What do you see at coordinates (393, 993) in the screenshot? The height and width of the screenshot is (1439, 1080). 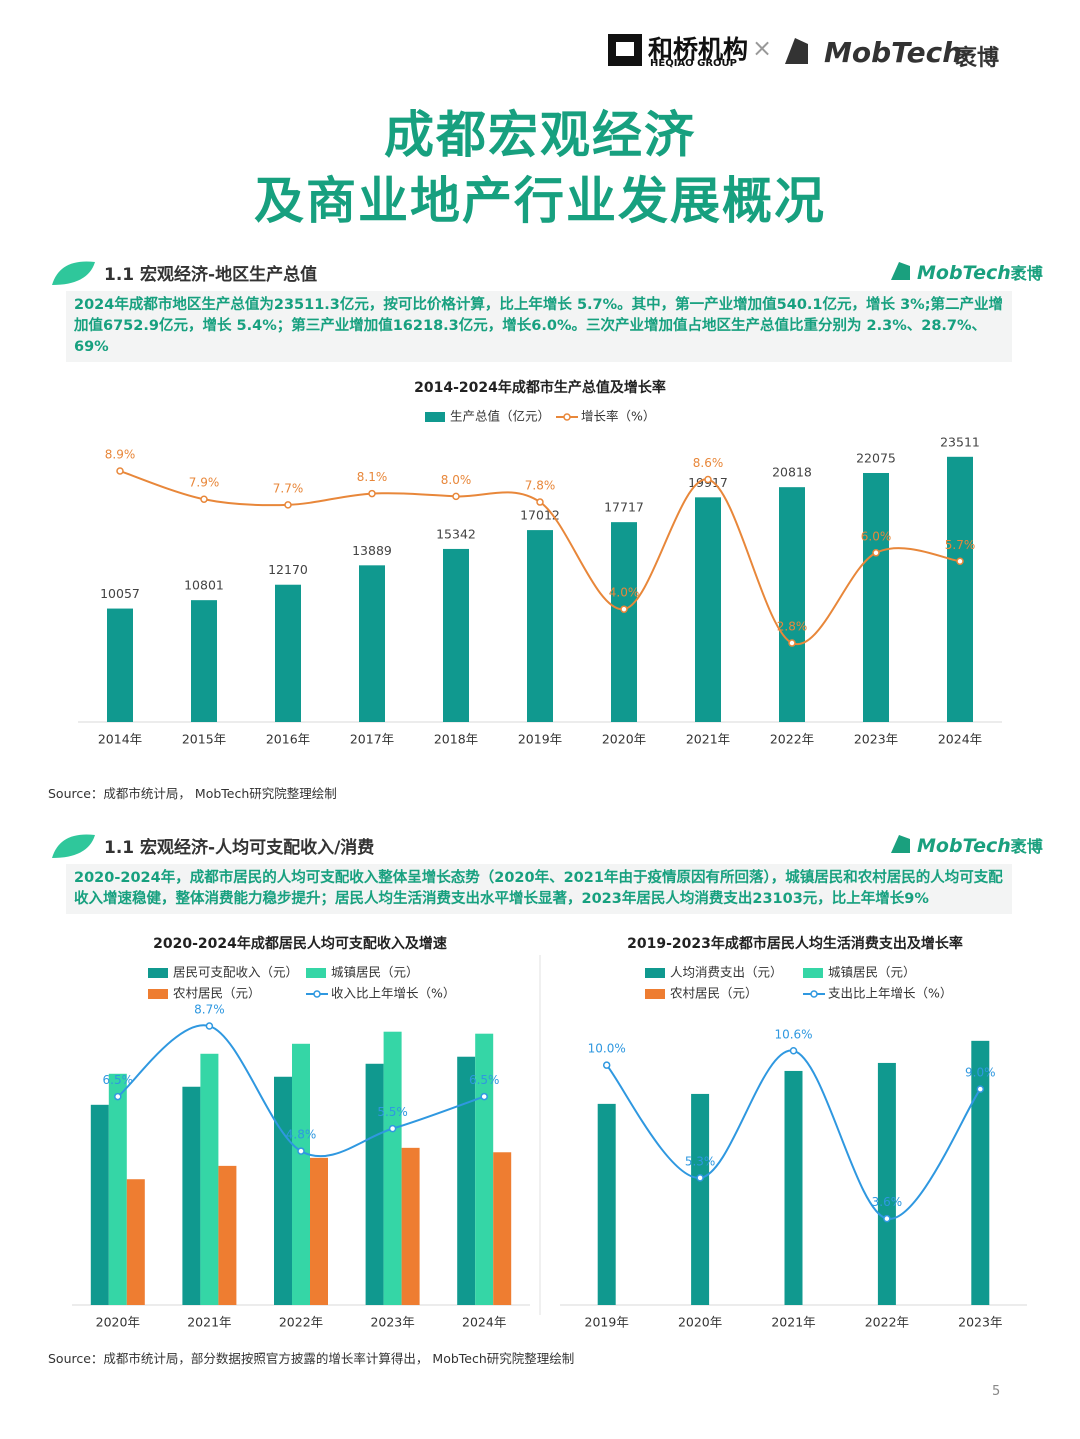 I see `legend-label: 收入比上年增长（%）` at bounding box center [393, 993].